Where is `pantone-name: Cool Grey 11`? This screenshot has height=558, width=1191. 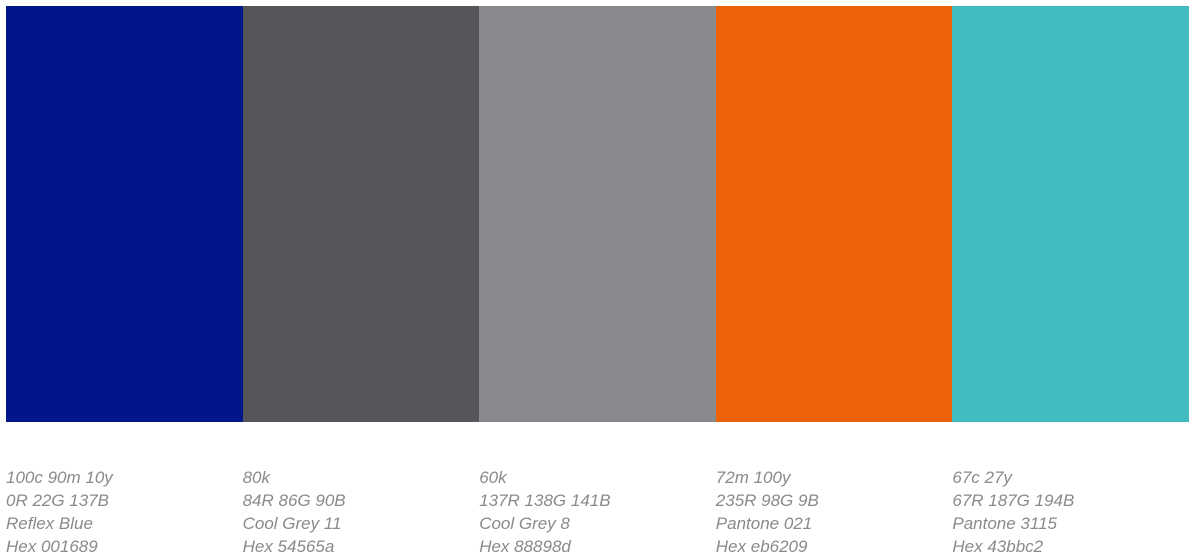
pantone-name: Cool Grey 11 is located at coordinates (292, 523).